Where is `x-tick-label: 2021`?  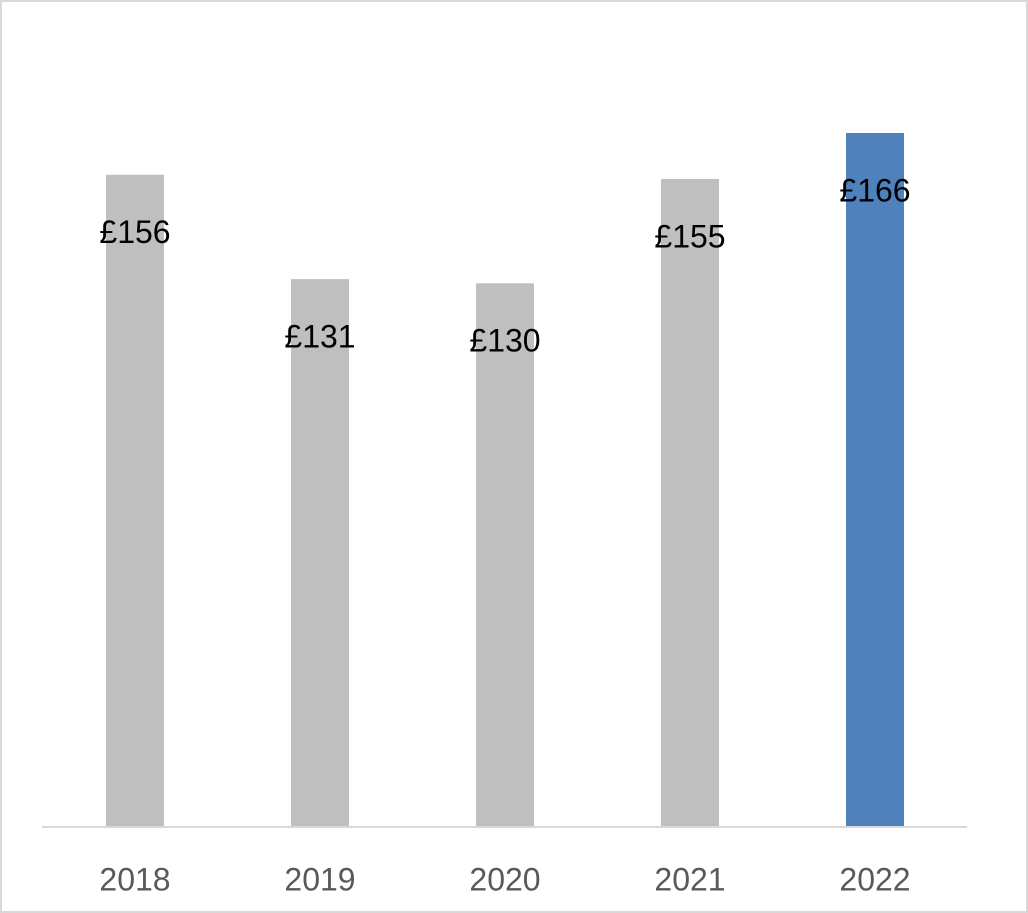
x-tick-label: 2021 is located at coordinates (689, 879).